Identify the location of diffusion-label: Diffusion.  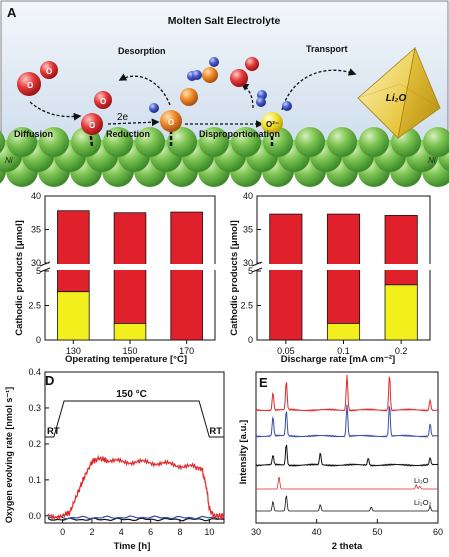
(33, 134).